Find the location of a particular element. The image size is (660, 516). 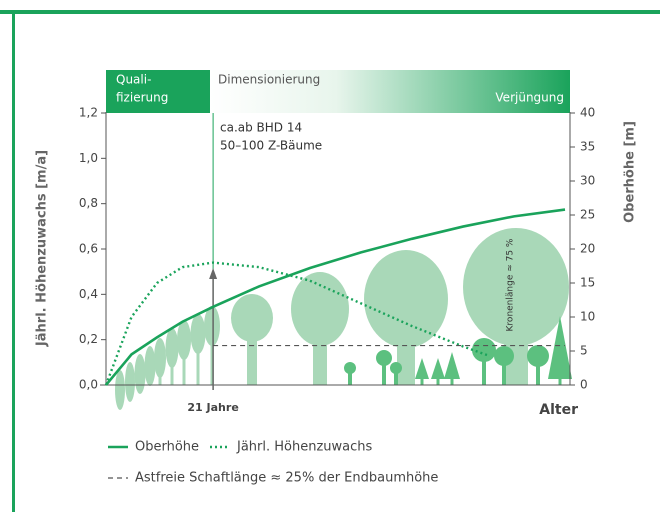

x-tick-label: 21 Jahre is located at coordinates (212, 407).